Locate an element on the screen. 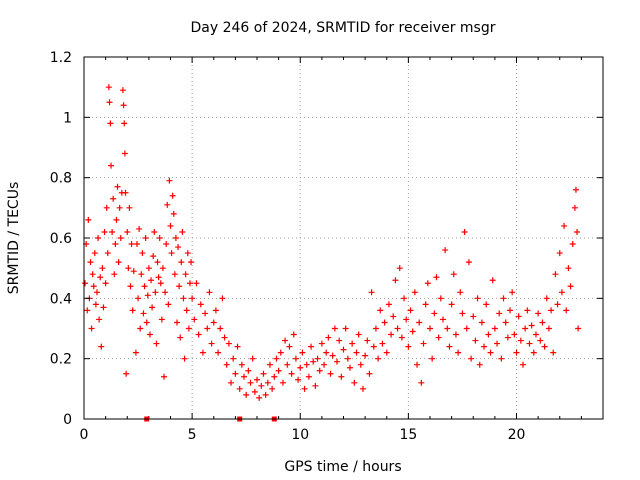 This screenshot has width=640, height=480. x-axis-label: GPS time / hours is located at coordinates (342, 467).